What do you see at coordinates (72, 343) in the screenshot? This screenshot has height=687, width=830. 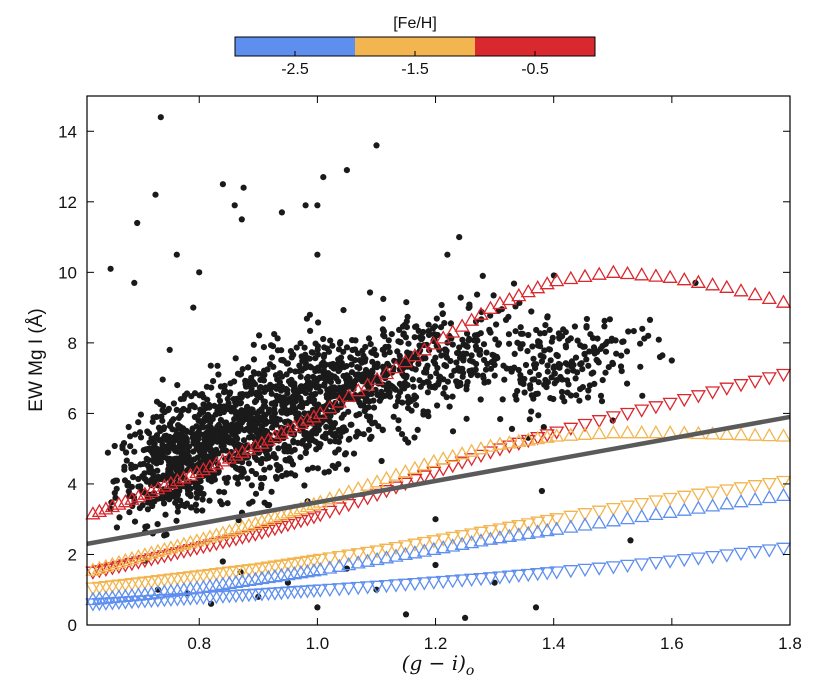 I see `y-tick-label: 8` at bounding box center [72, 343].